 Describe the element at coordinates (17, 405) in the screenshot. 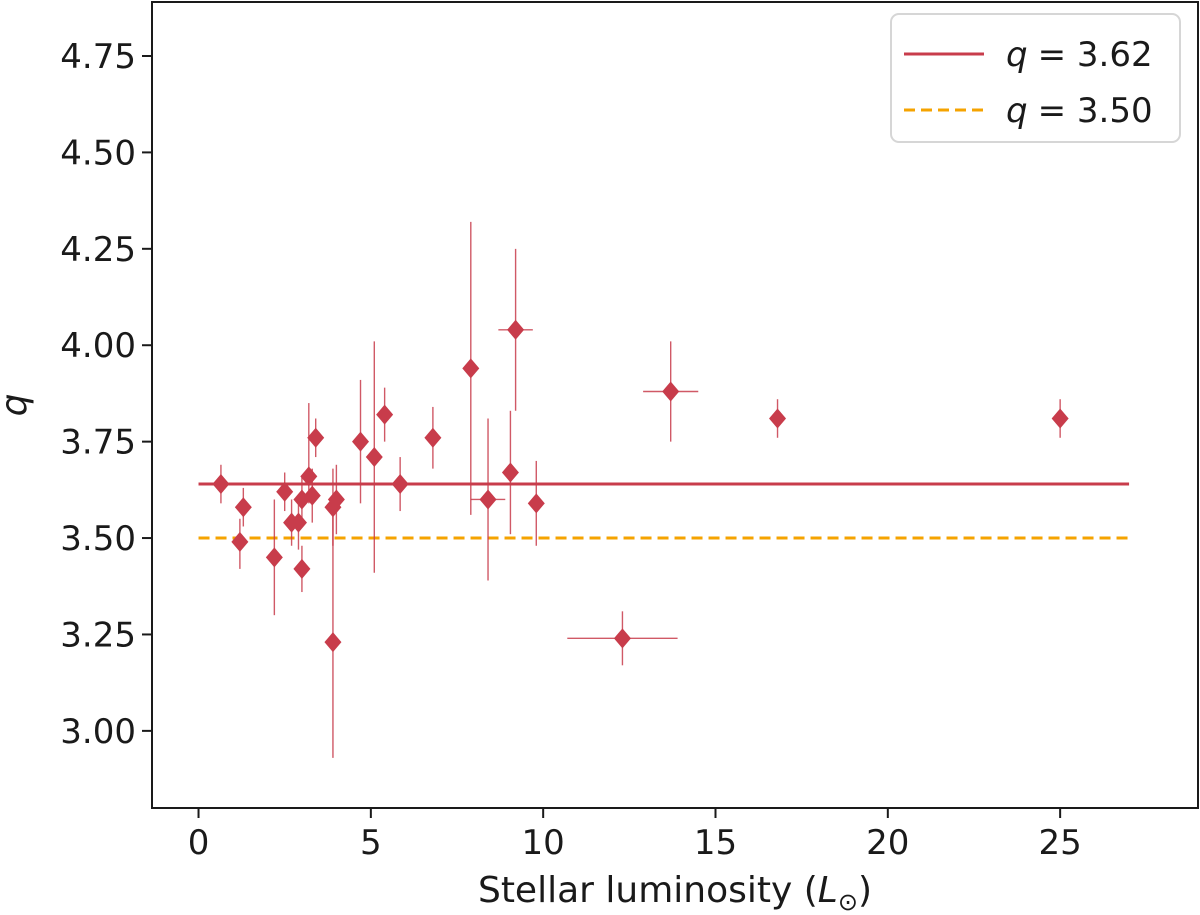

I see `y-axis-label: q` at that location.